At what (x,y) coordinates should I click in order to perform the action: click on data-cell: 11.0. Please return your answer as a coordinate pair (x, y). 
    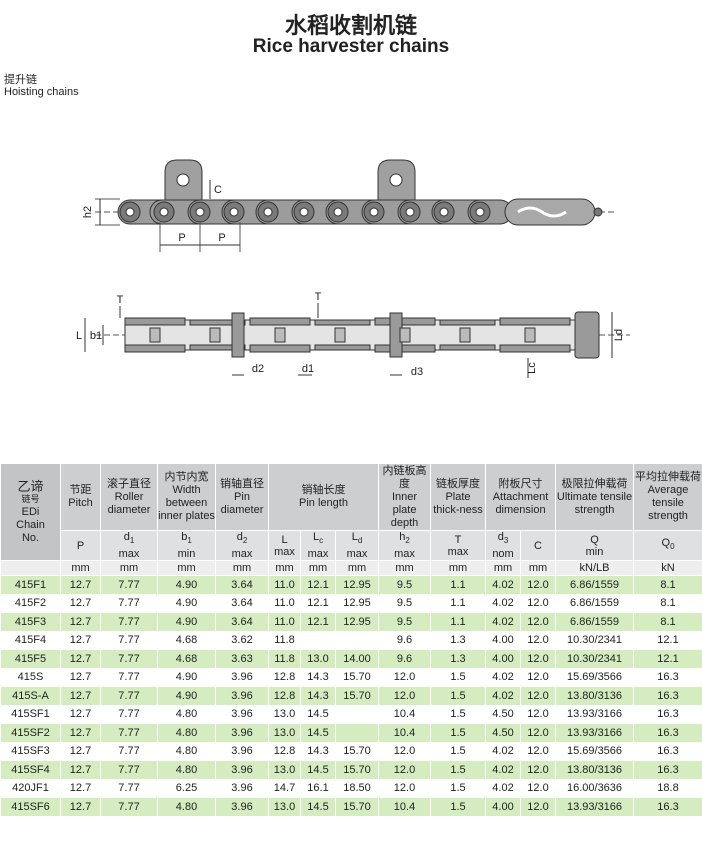
    Looking at the image, I should click on (284, 603).